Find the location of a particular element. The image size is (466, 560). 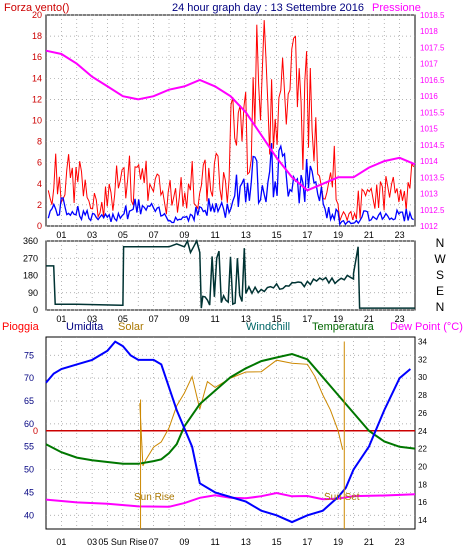

hour-tick-label: 05 is located at coordinates (123, 235).